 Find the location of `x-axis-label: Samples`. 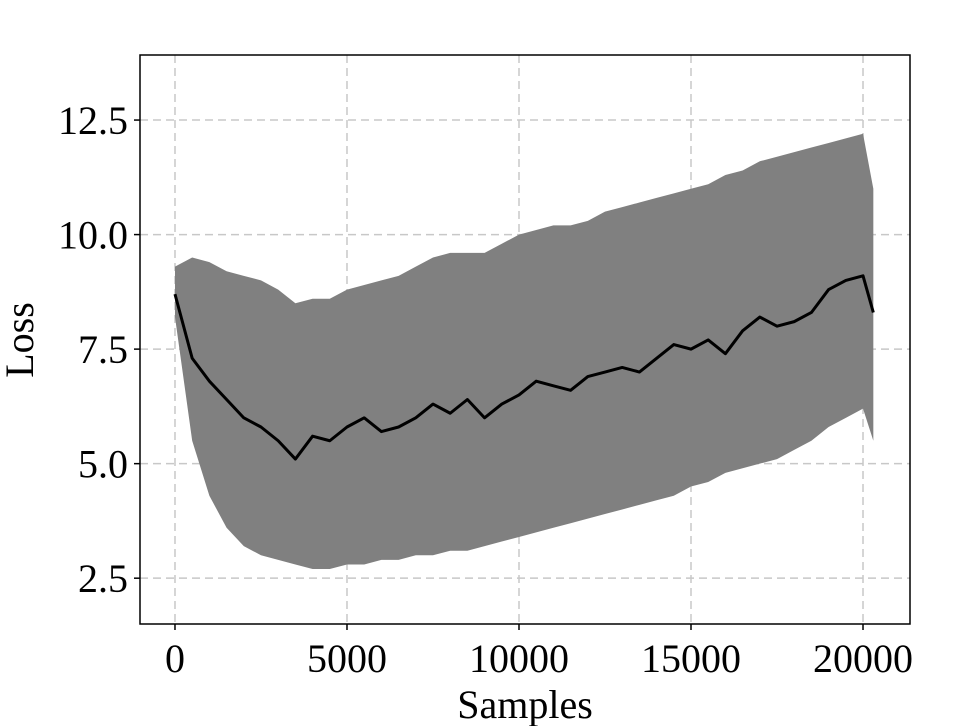

x-axis-label: Samples is located at coordinates (525, 704).